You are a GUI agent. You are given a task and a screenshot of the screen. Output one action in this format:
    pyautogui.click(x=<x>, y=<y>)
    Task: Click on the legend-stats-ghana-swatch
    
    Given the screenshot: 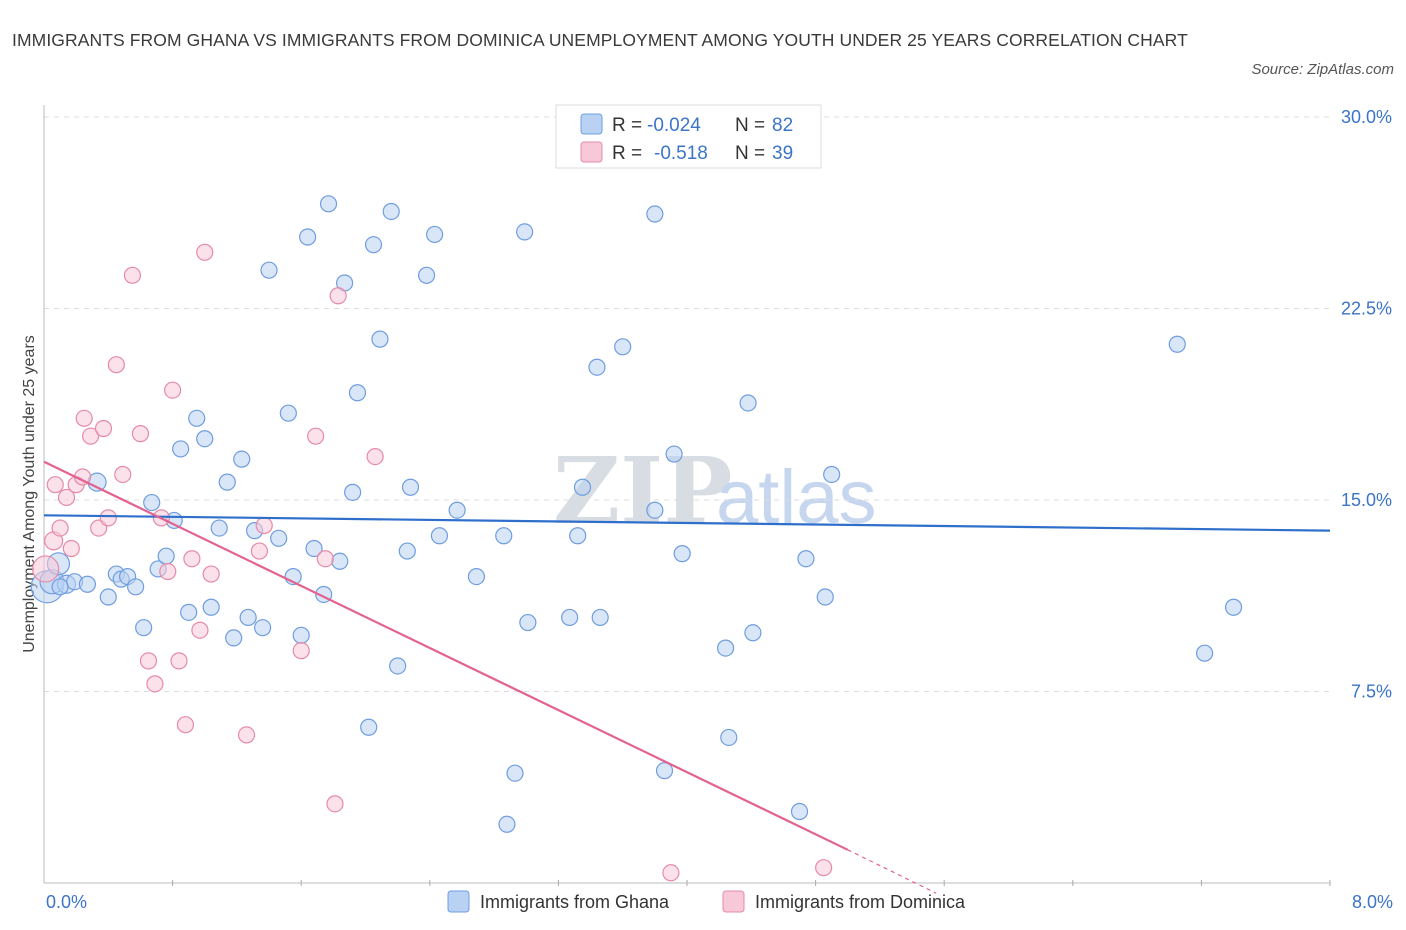 What is the action you would take?
    pyautogui.click(x=591, y=124)
    